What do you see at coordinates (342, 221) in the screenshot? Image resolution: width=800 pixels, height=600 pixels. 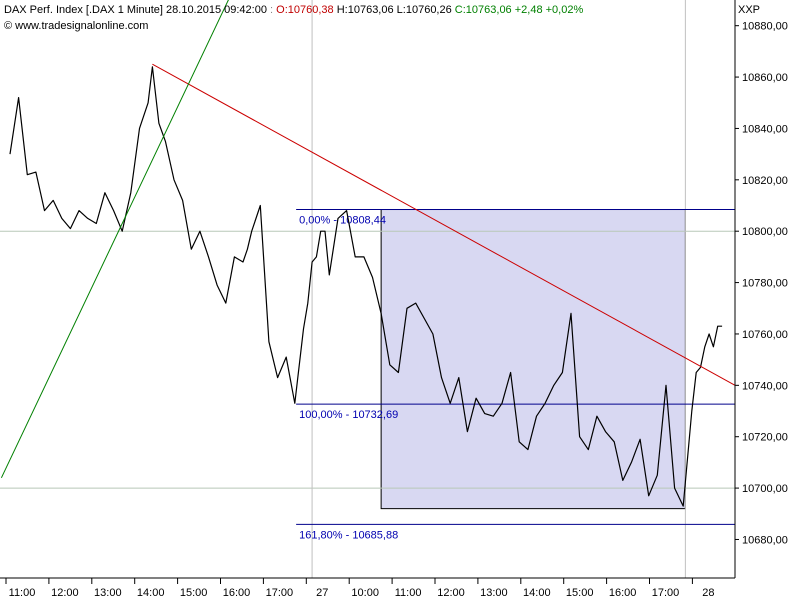 I see `fib-level-label-0: 0,00% - 10808,44` at bounding box center [342, 221].